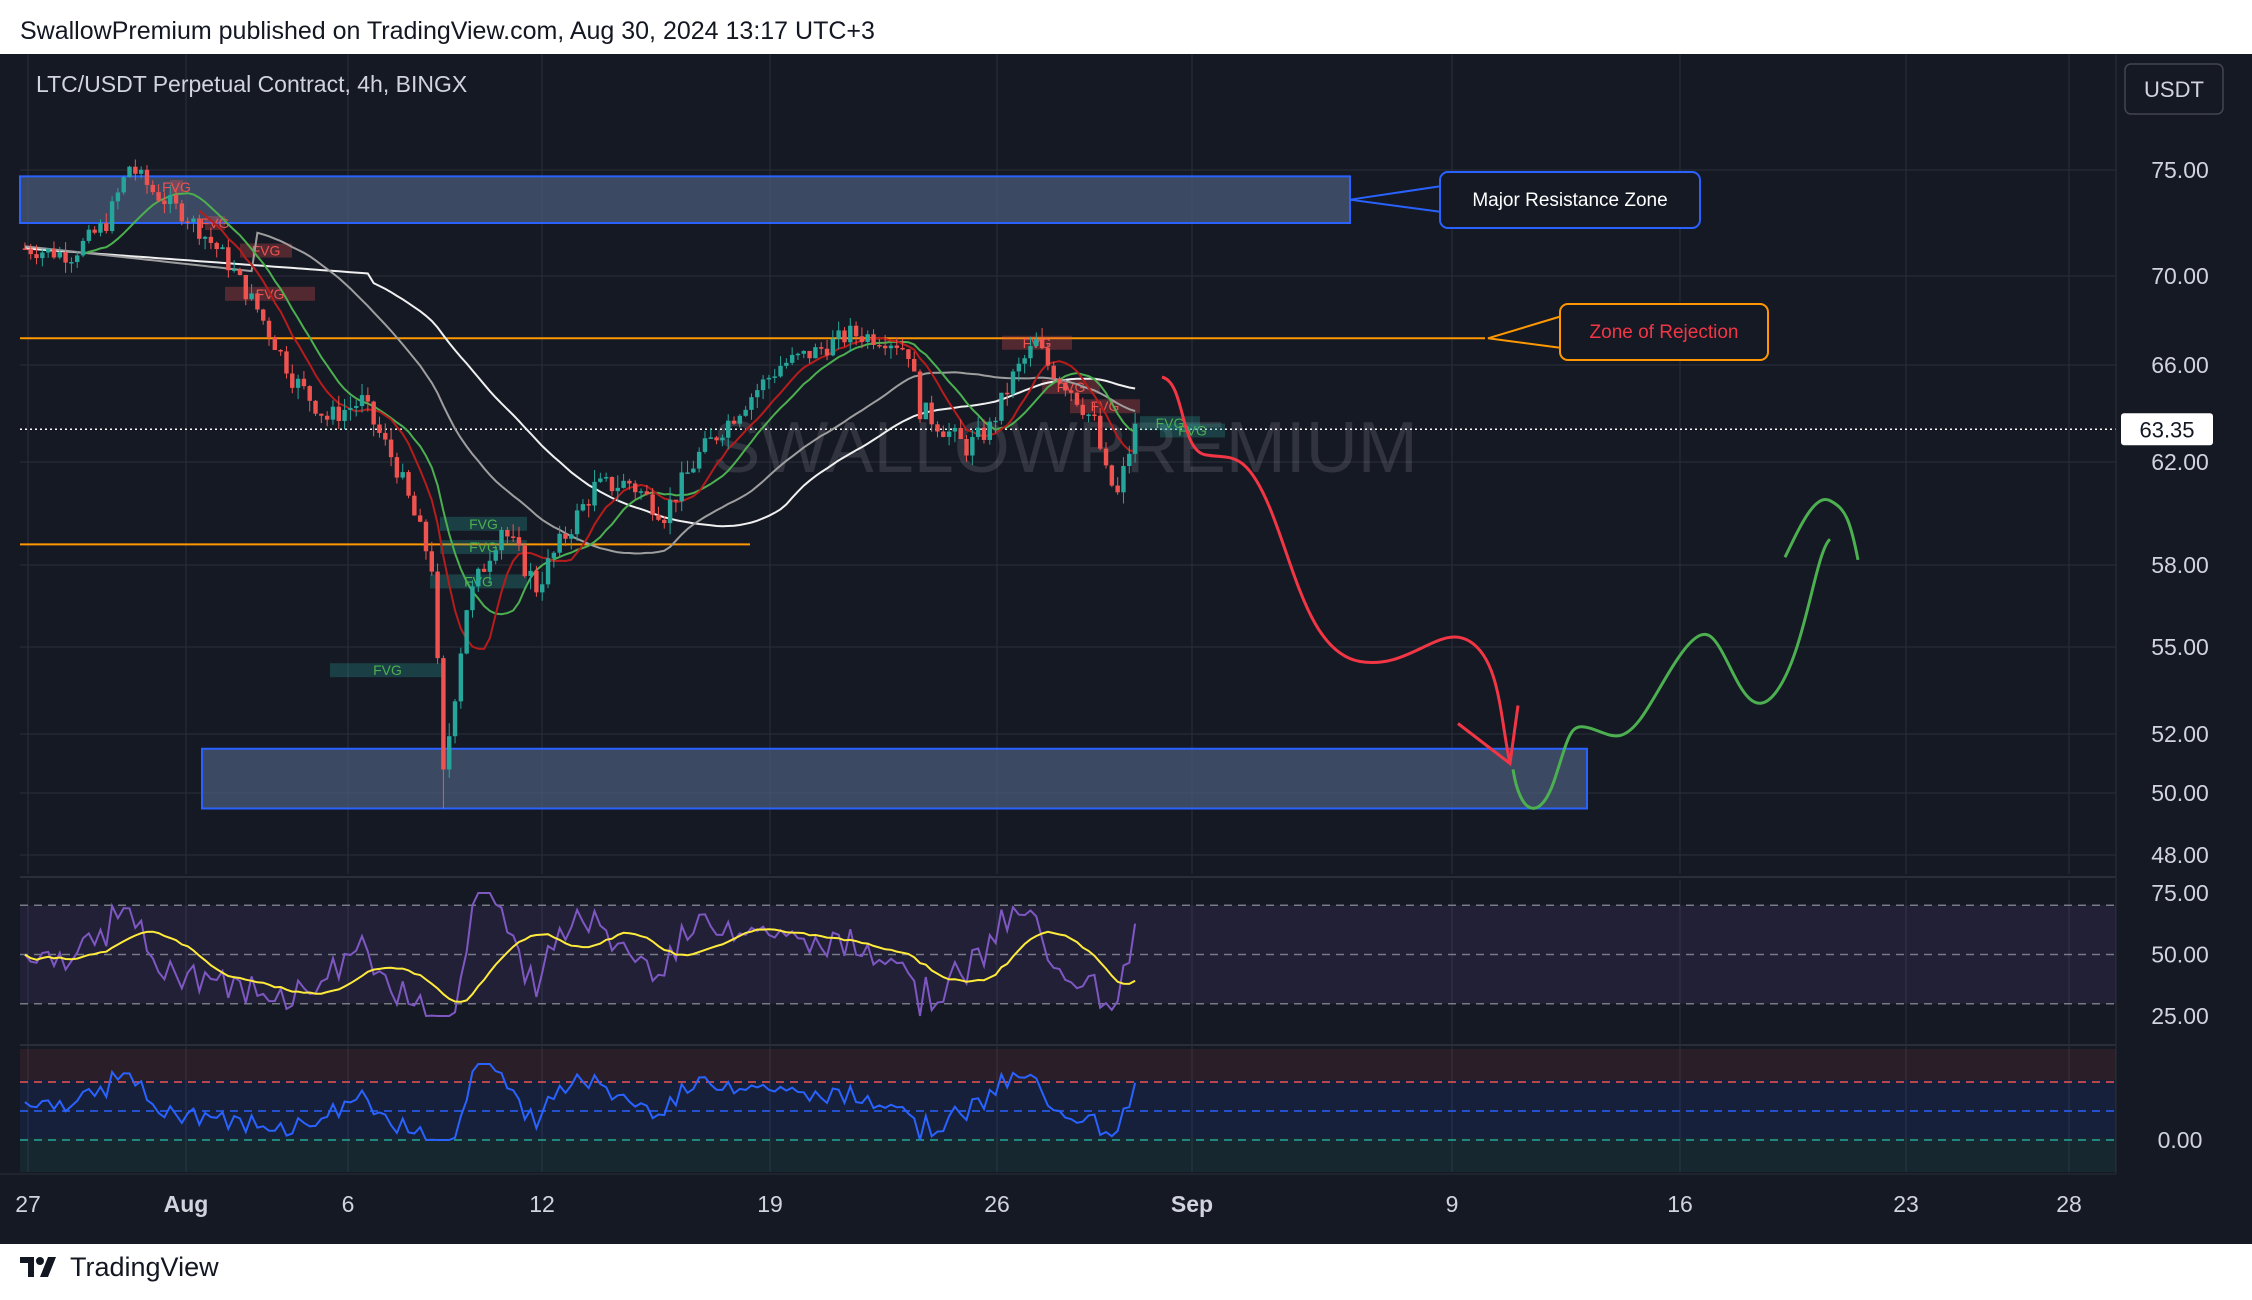  What do you see at coordinates (2180, 565) in the screenshot?
I see `price-tick-label: 58.00` at bounding box center [2180, 565].